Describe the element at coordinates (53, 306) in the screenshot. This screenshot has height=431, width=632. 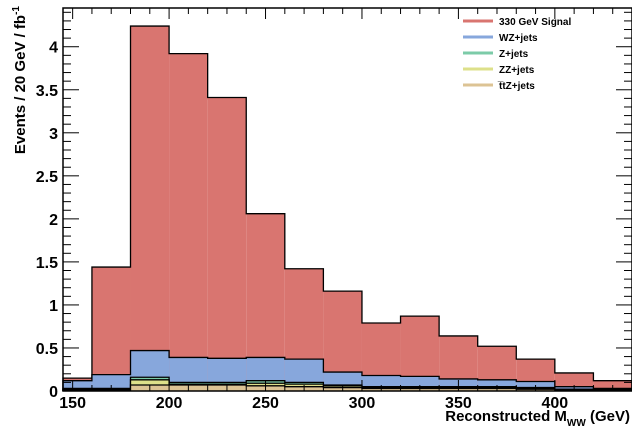
I see `y-tick-label: 1` at that location.